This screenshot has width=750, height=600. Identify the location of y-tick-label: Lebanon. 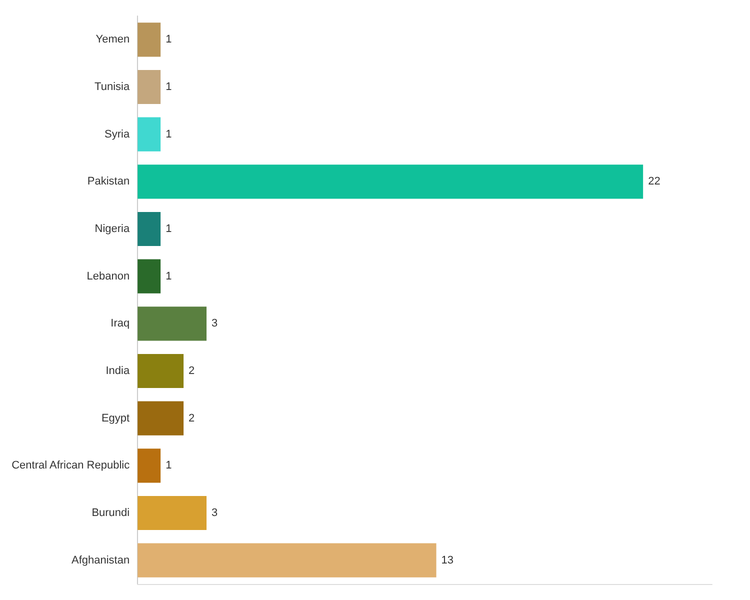
(108, 276).